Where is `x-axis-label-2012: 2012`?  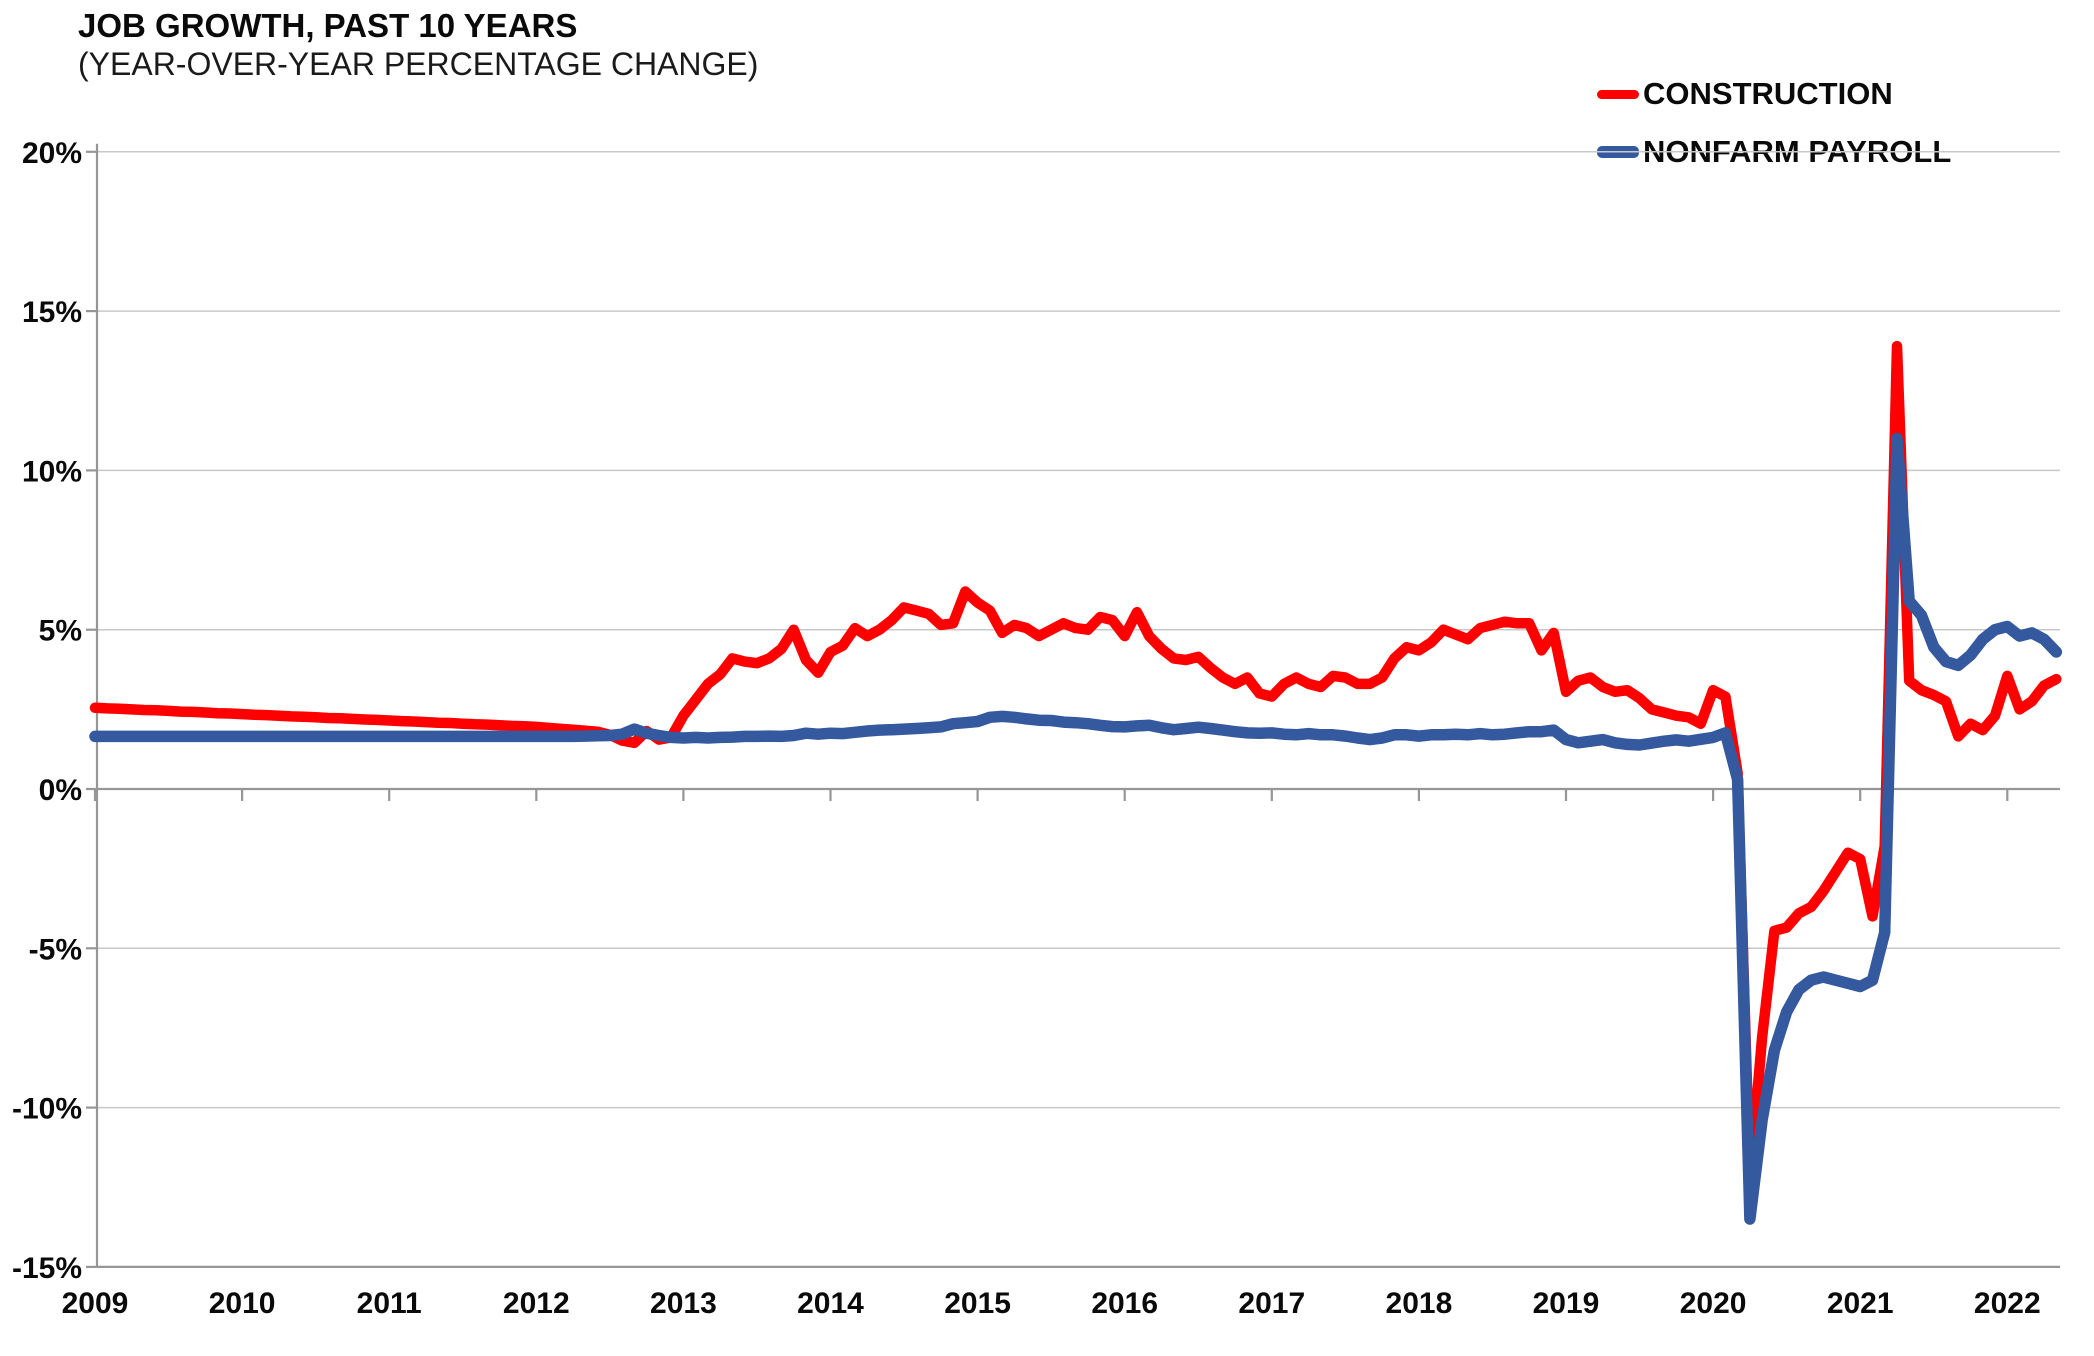 x-axis-label-2012: 2012 is located at coordinates (536, 1303).